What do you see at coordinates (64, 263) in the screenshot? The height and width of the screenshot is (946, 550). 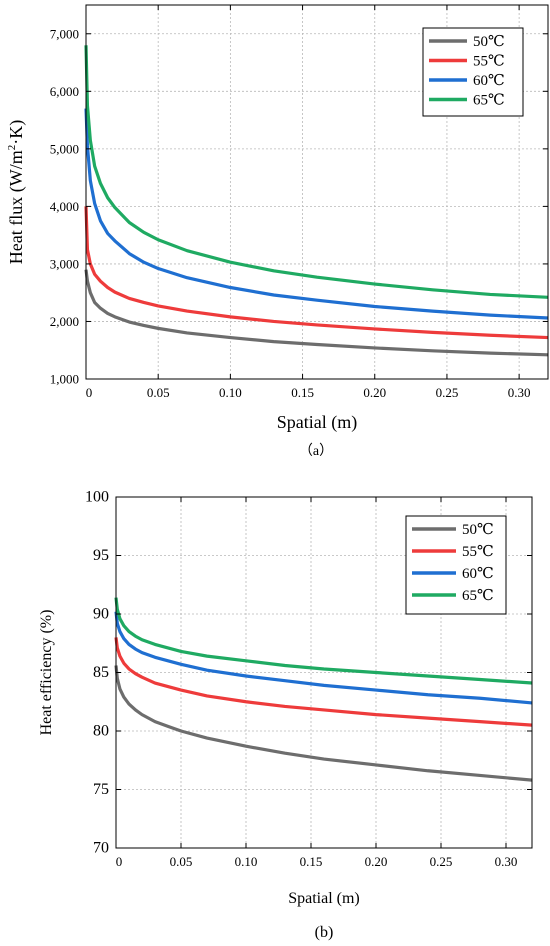 I see `y-tick-label: 3,000` at bounding box center [64, 263].